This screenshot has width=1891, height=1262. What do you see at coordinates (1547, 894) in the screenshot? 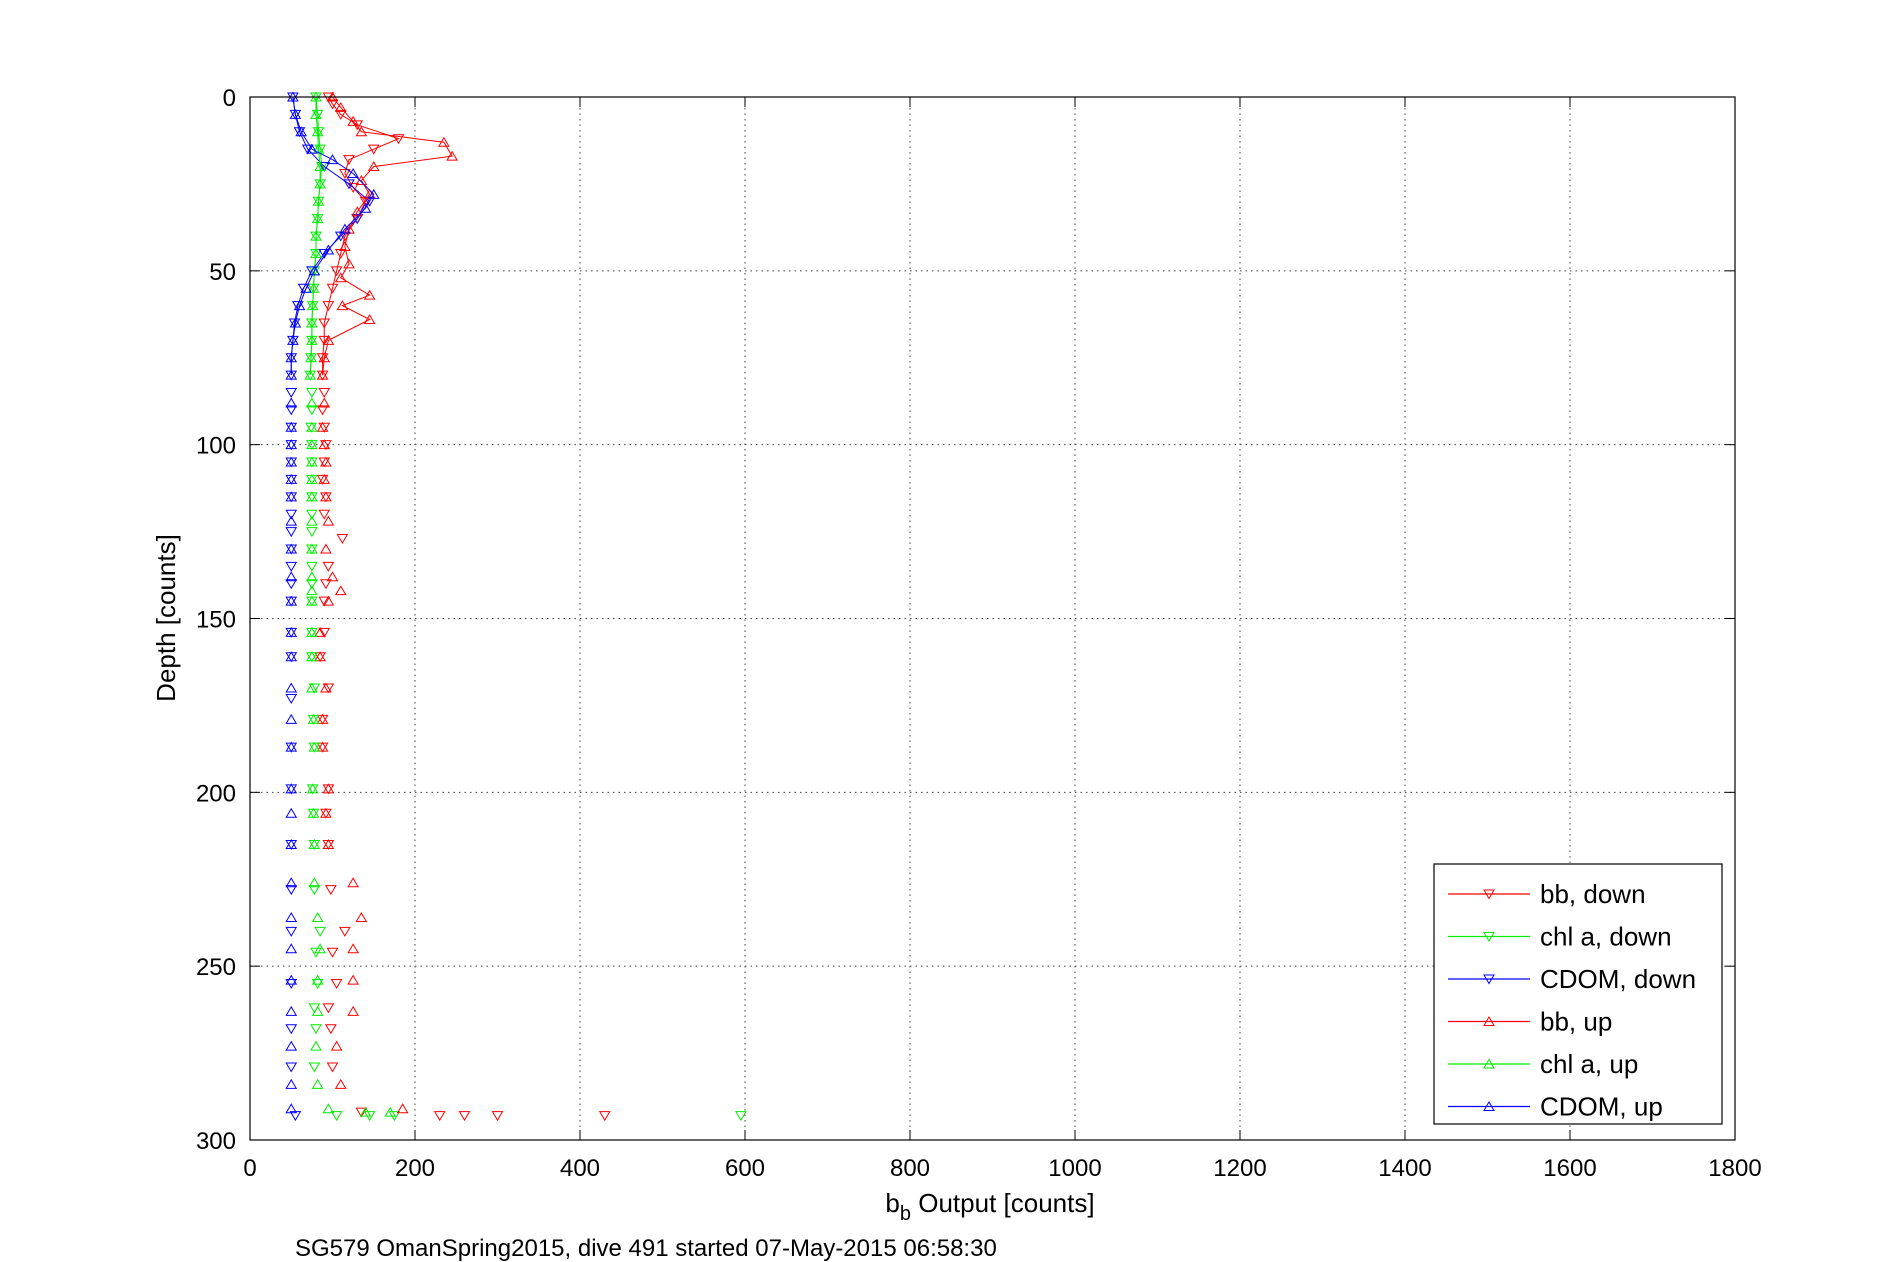
I see `legend-item: bb, down` at bounding box center [1547, 894].